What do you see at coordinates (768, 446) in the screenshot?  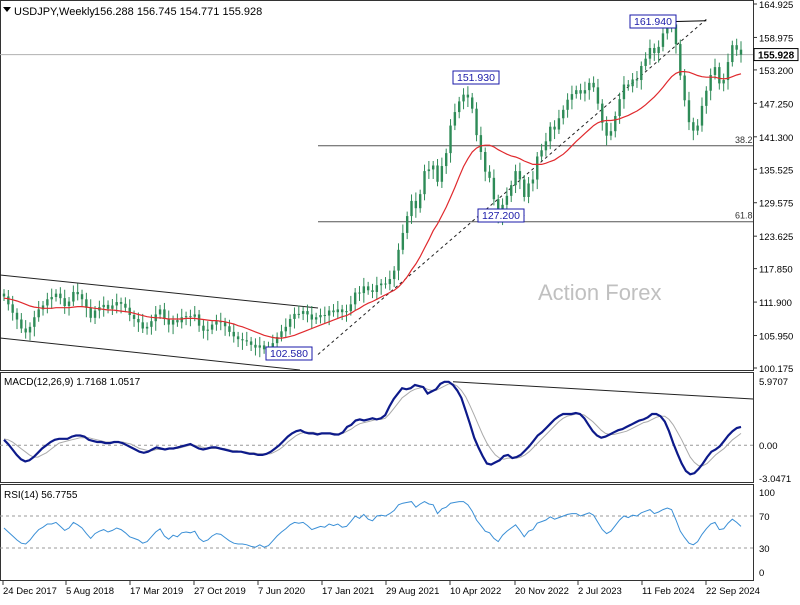 I see `macd-axis-label: 0.00` at bounding box center [768, 446].